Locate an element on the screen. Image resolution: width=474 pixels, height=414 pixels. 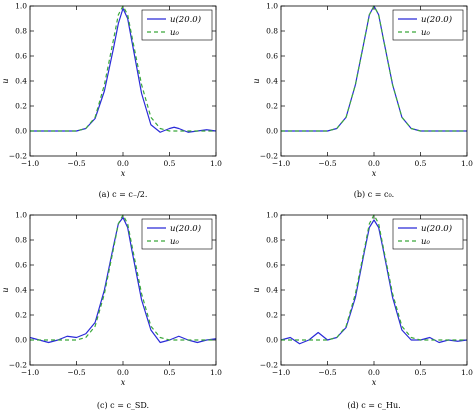
panel-caption: (c) c = c_SD. is located at coordinates (123, 405).